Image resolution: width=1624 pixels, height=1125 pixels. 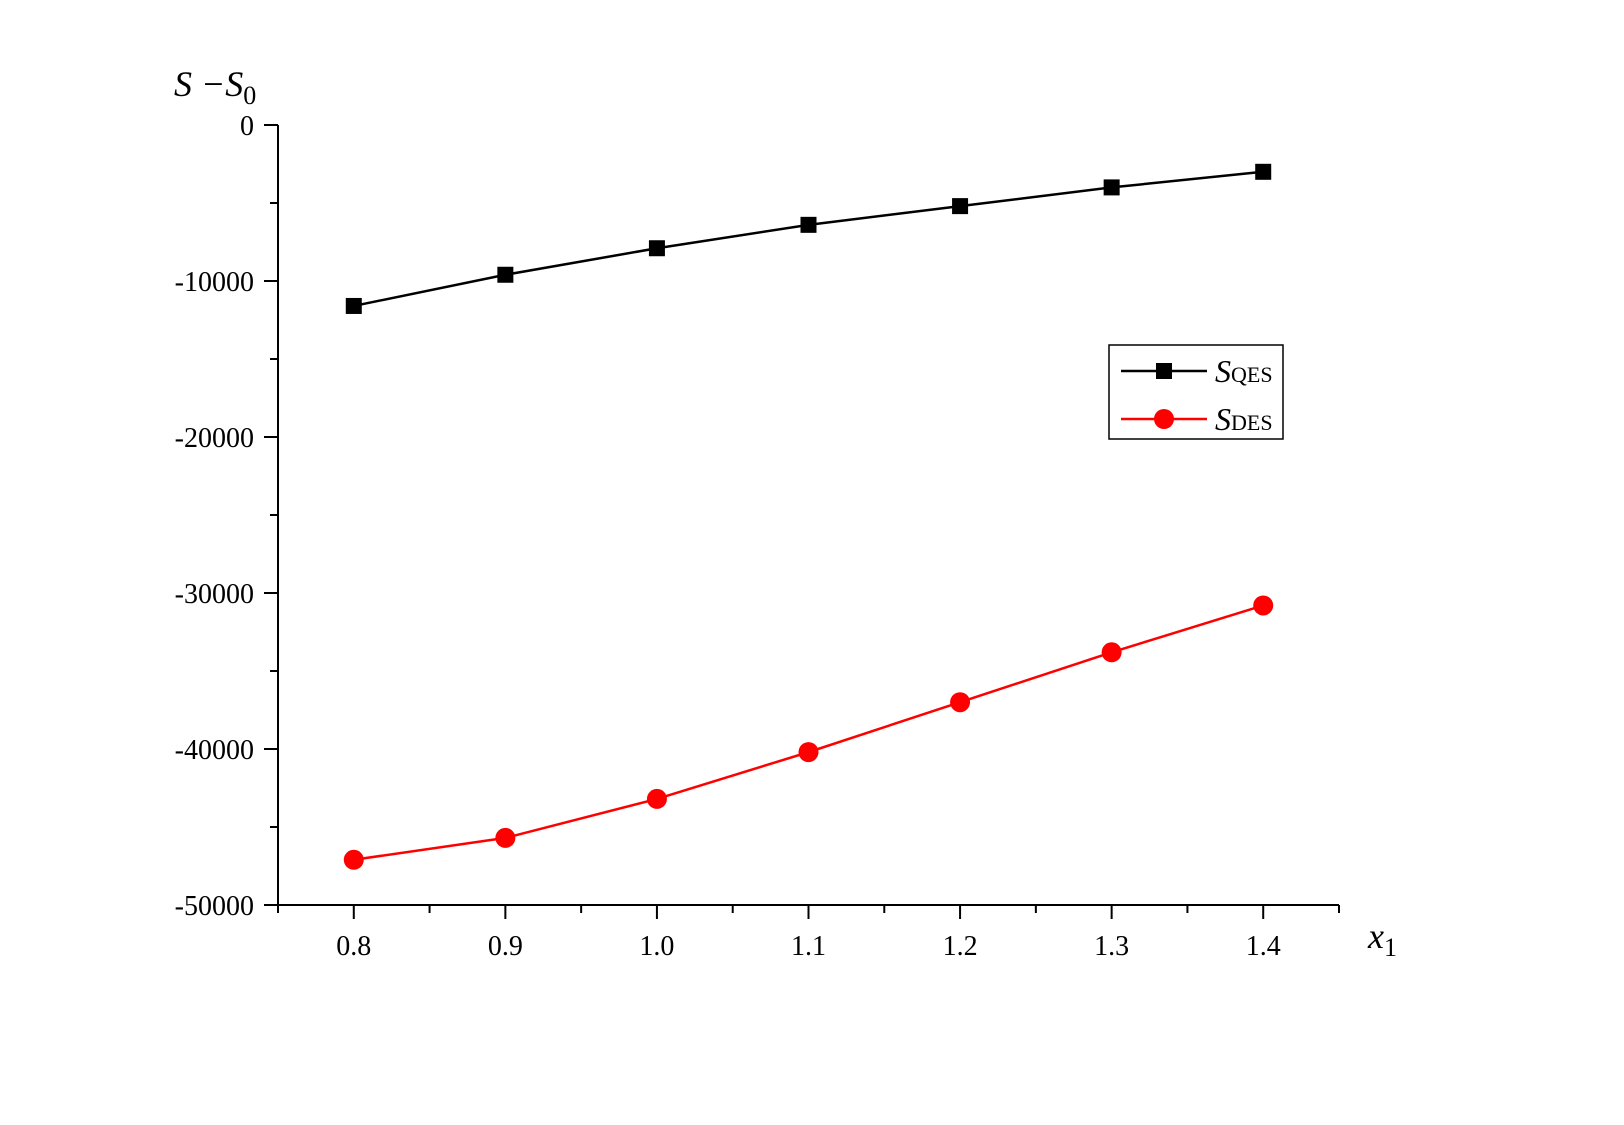 I want to click on legend-label-des: SDES, so click(x=1244, y=419).